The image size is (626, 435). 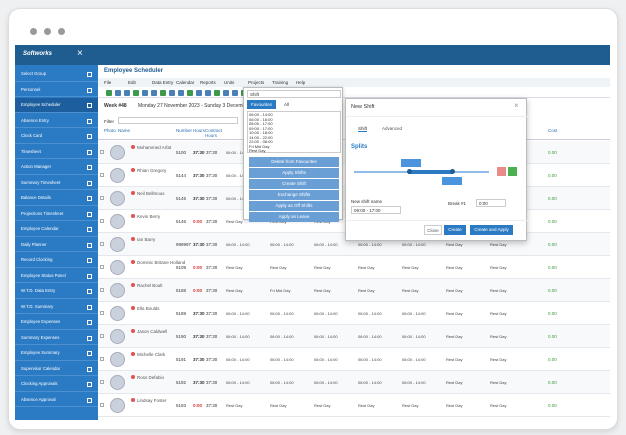 I want to click on menu-item: Units, so click(x=229, y=82).